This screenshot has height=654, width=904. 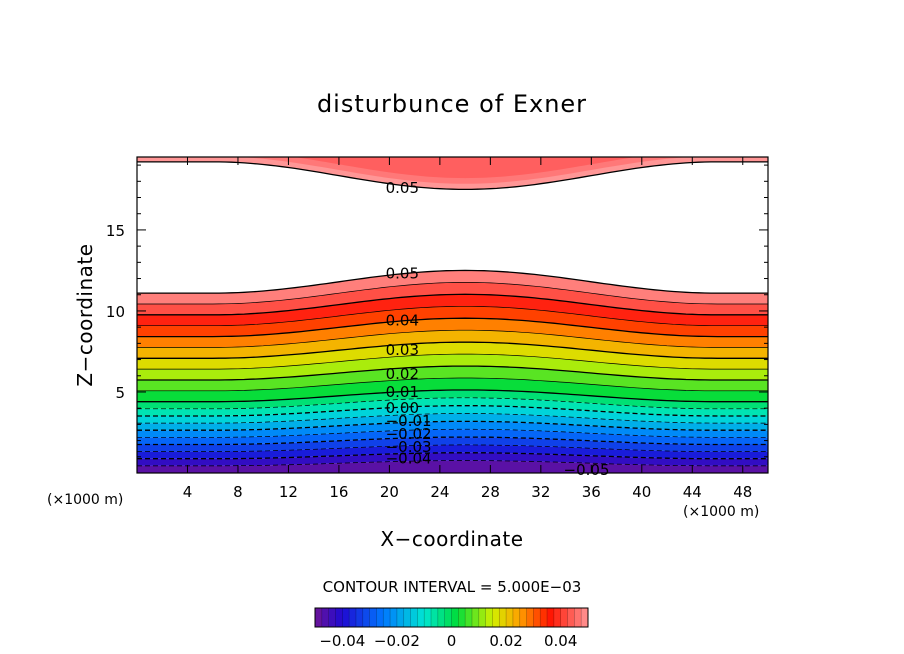 What do you see at coordinates (402, 350) in the screenshot?
I see `contour-label: 0.03` at bounding box center [402, 350].